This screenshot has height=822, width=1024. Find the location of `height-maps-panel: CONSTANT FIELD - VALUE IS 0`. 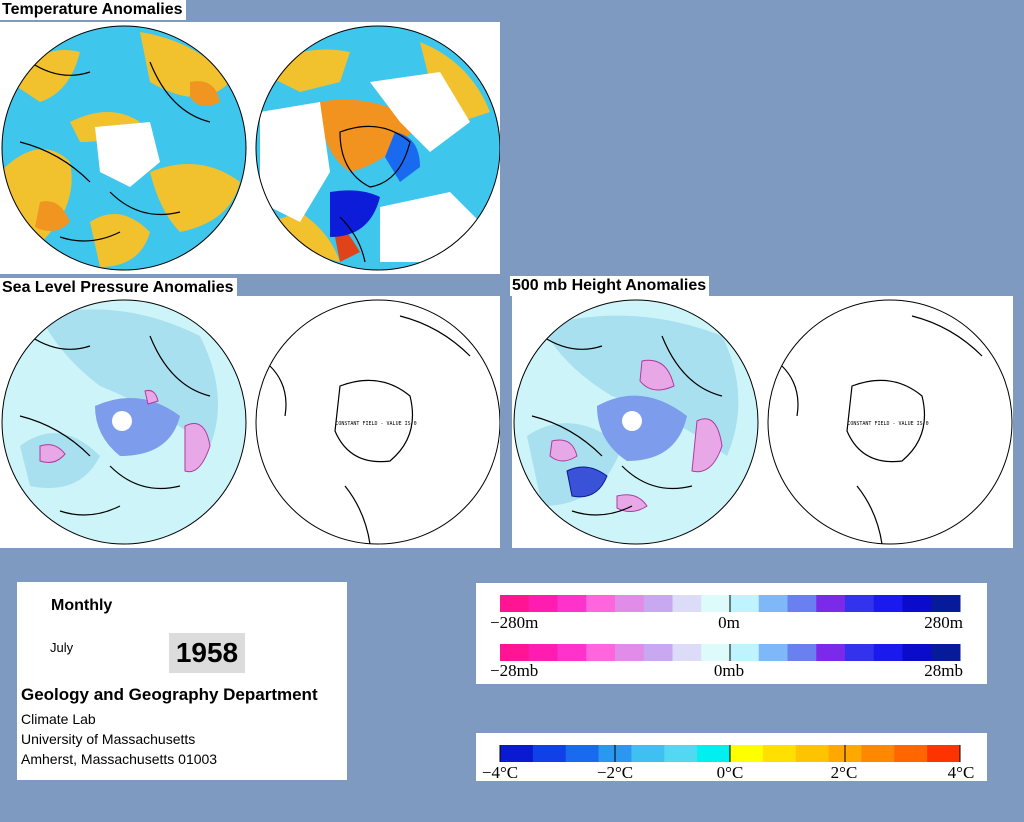

height-maps-panel: CONSTANT FIELD - VALUE IS 0 is located at coordinates (762, 422).